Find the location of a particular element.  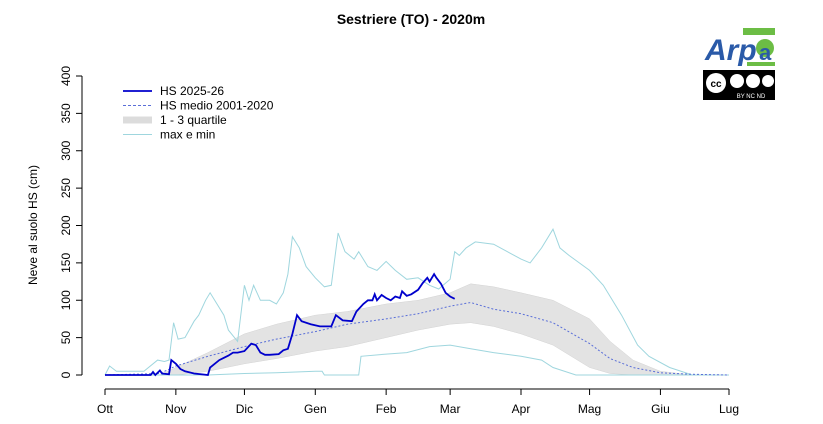

y-tick-label: 300 is located at coordinates (66, 150).